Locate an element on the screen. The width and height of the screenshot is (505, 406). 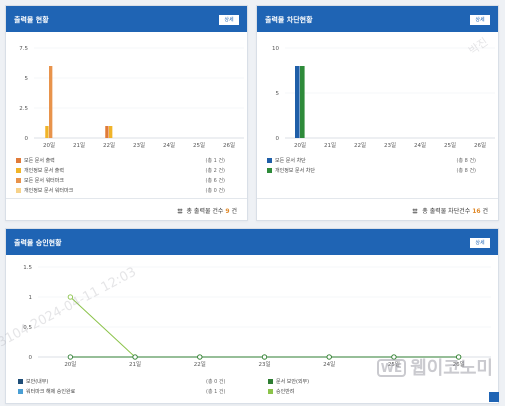
block-detail-button: 상세 is located at coordinates (480, 20).